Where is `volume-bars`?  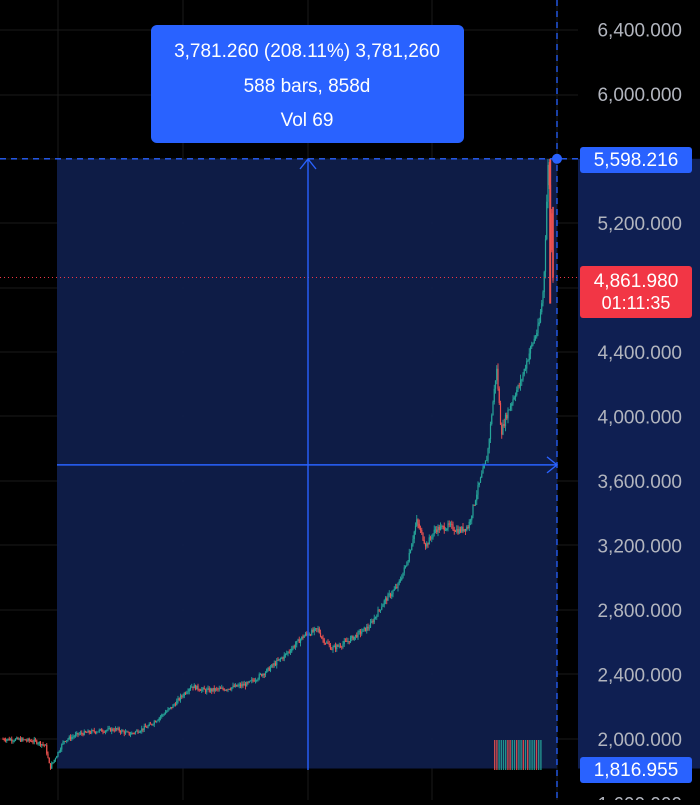
volume-bars is located at coordinates (518, 755).